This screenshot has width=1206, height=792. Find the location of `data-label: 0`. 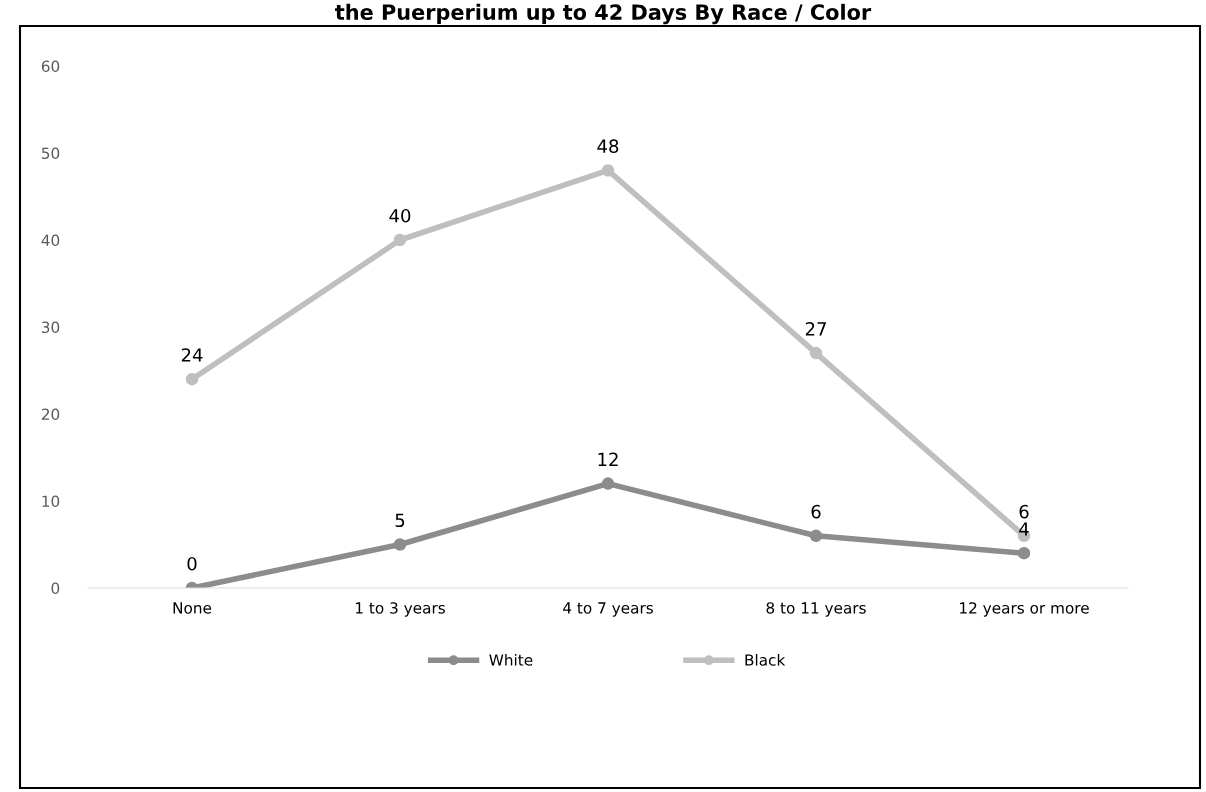

data-label: 0 is located at coordinates (192, 563).